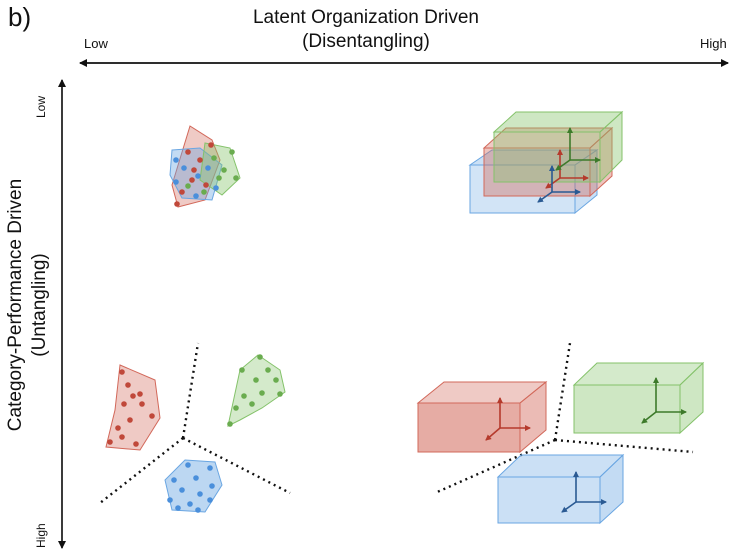 Image resolution: width=732 pixels, height=554 pixels. I want to click on tangled-point-clouds, so click(205, 166).